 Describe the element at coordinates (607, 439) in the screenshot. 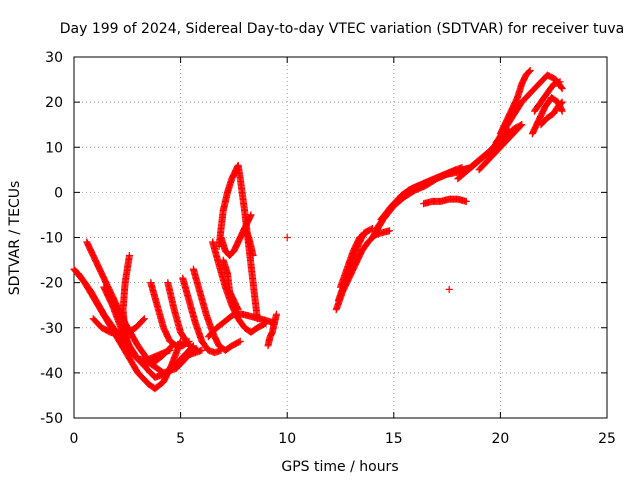

I see `x-tick-label: 25` at that location.